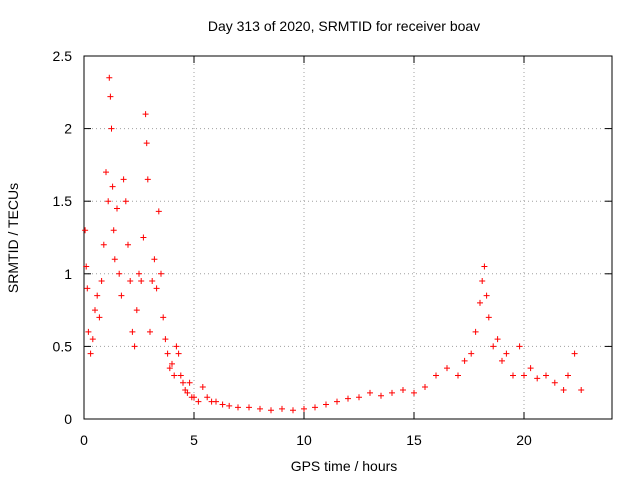  I want to click on x-tick-label: 15, so click(414, 440).